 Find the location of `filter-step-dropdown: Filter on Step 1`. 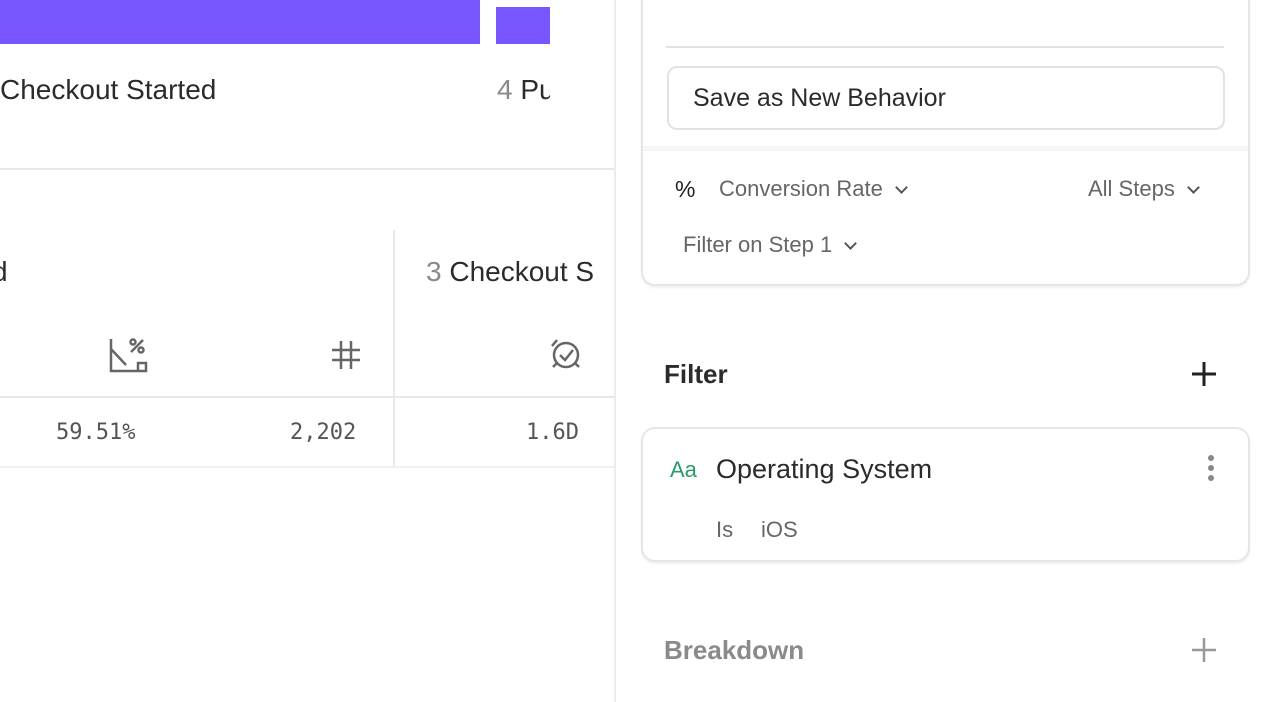

filter-step-dropdown: Filter on Step 1 is located at coordinates (770, 245).